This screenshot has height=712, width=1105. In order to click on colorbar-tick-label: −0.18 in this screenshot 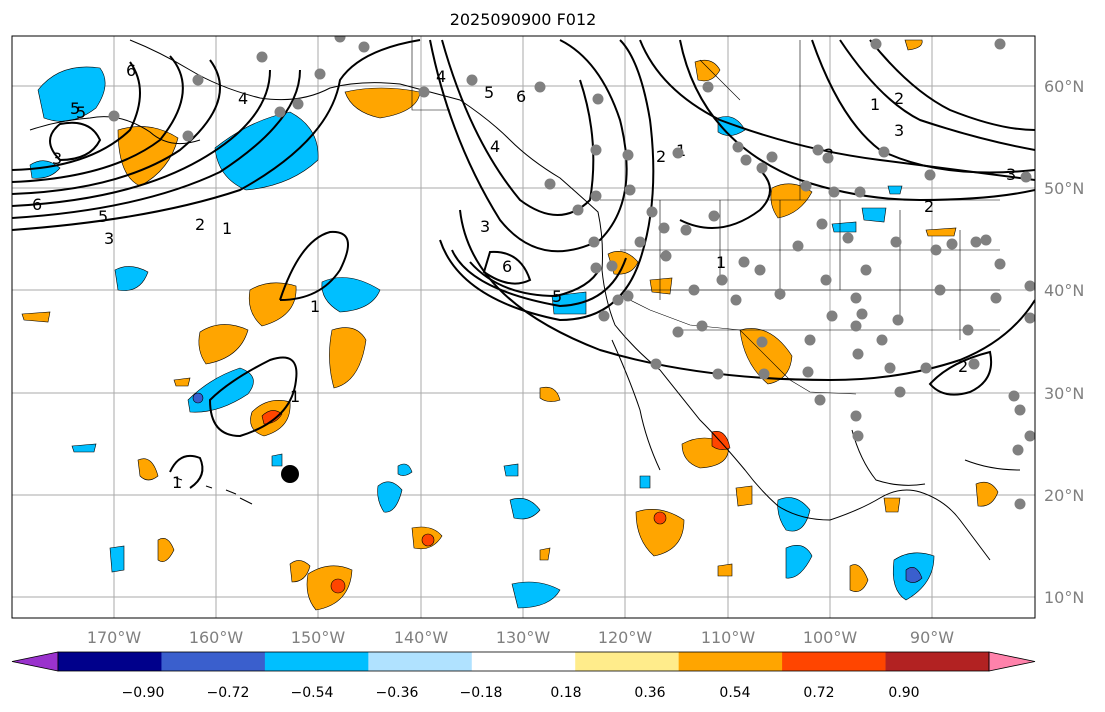, I will do `click(481, 693)`.